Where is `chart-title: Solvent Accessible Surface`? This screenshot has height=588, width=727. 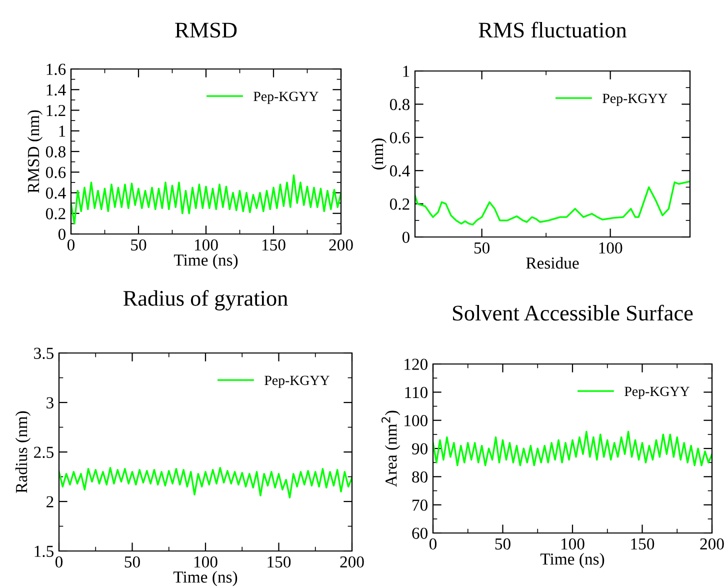 chart-title: Solvent Accessible Surface is located at coordinates (573, 312).